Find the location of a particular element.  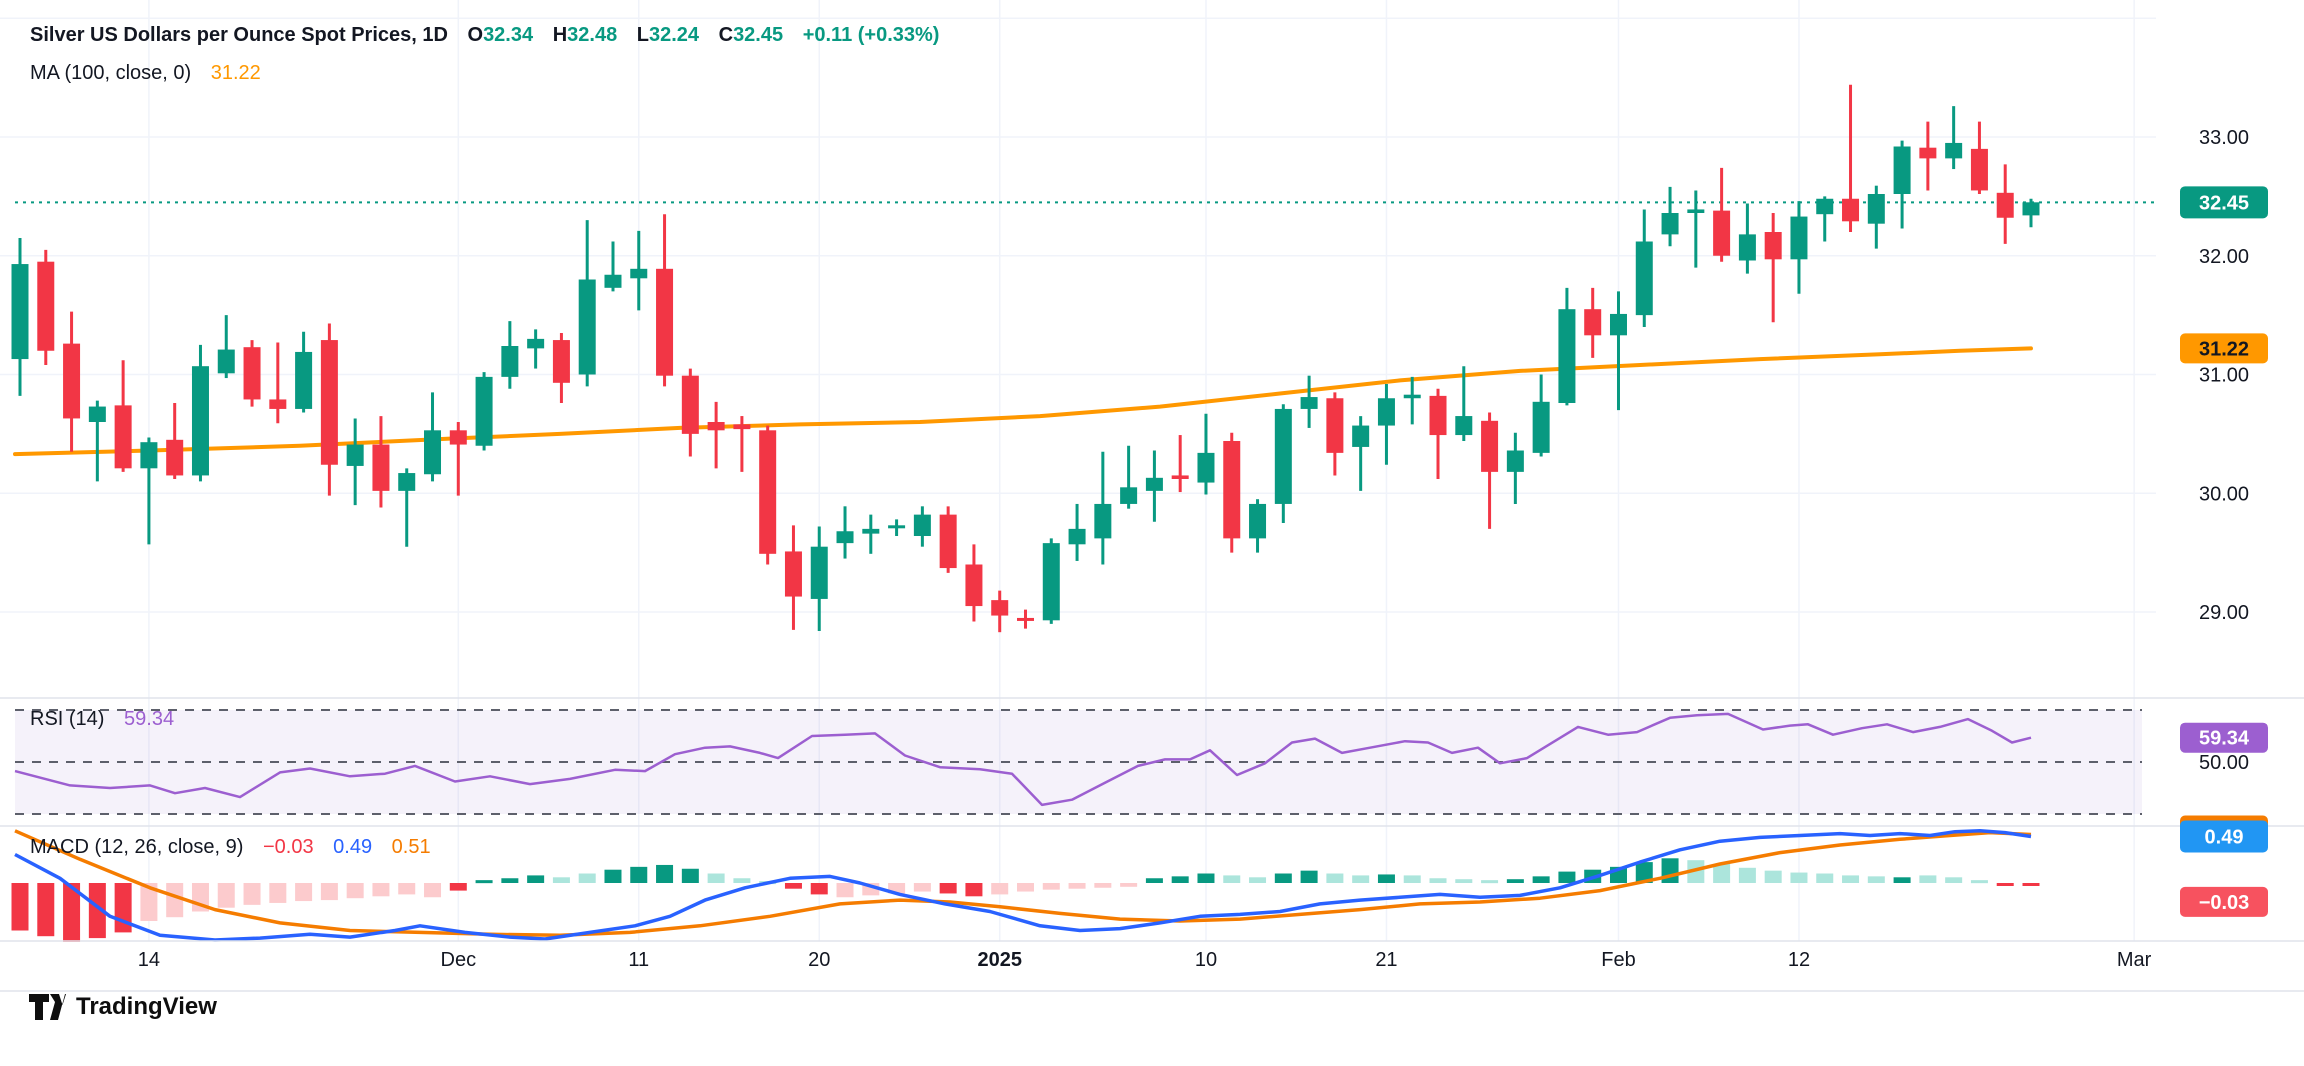

svg-text: 31.22 is located at coordinates (2224, 349).